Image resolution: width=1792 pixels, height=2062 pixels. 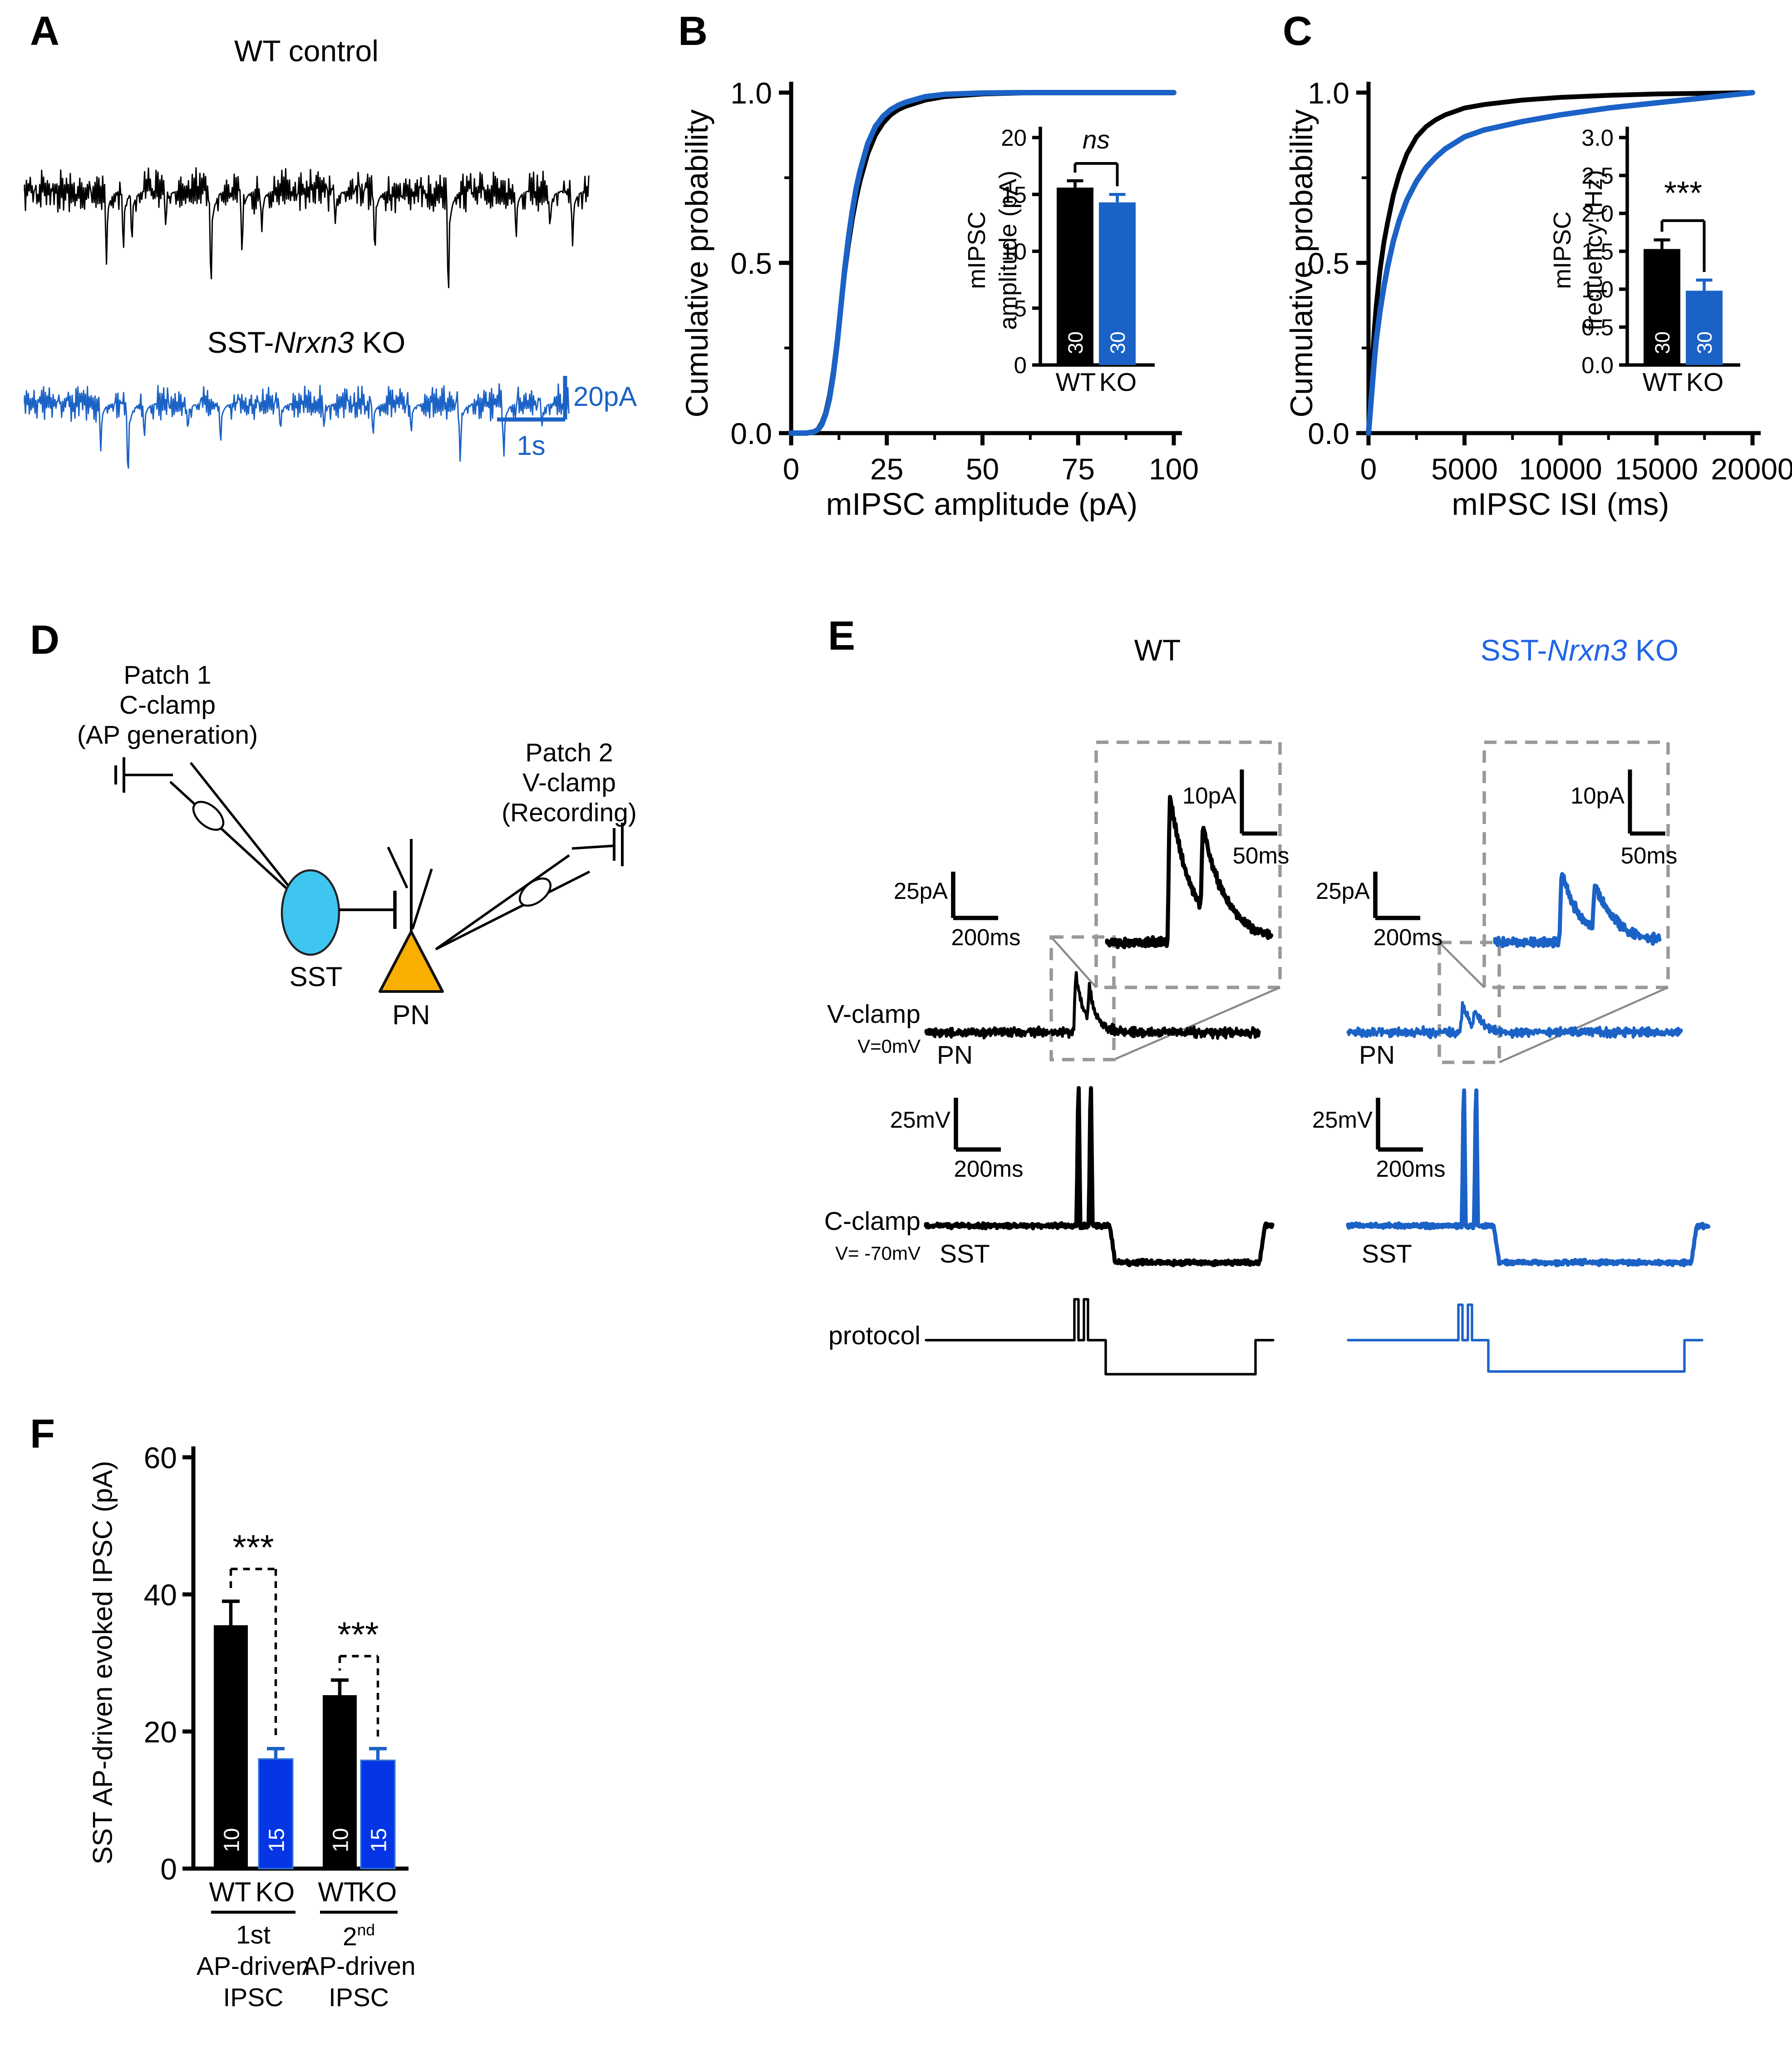 I want to click on x-tick-label: 75, so click(x=1078, y=469).